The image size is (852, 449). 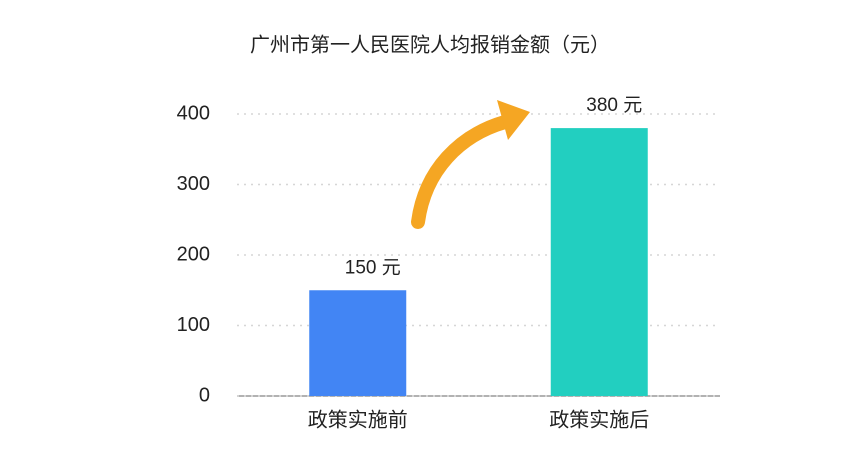 What do you see at coordinates (193, 254) in the screenshot?
I see `y-tick-label: 200` at bounding box center [193, 254].